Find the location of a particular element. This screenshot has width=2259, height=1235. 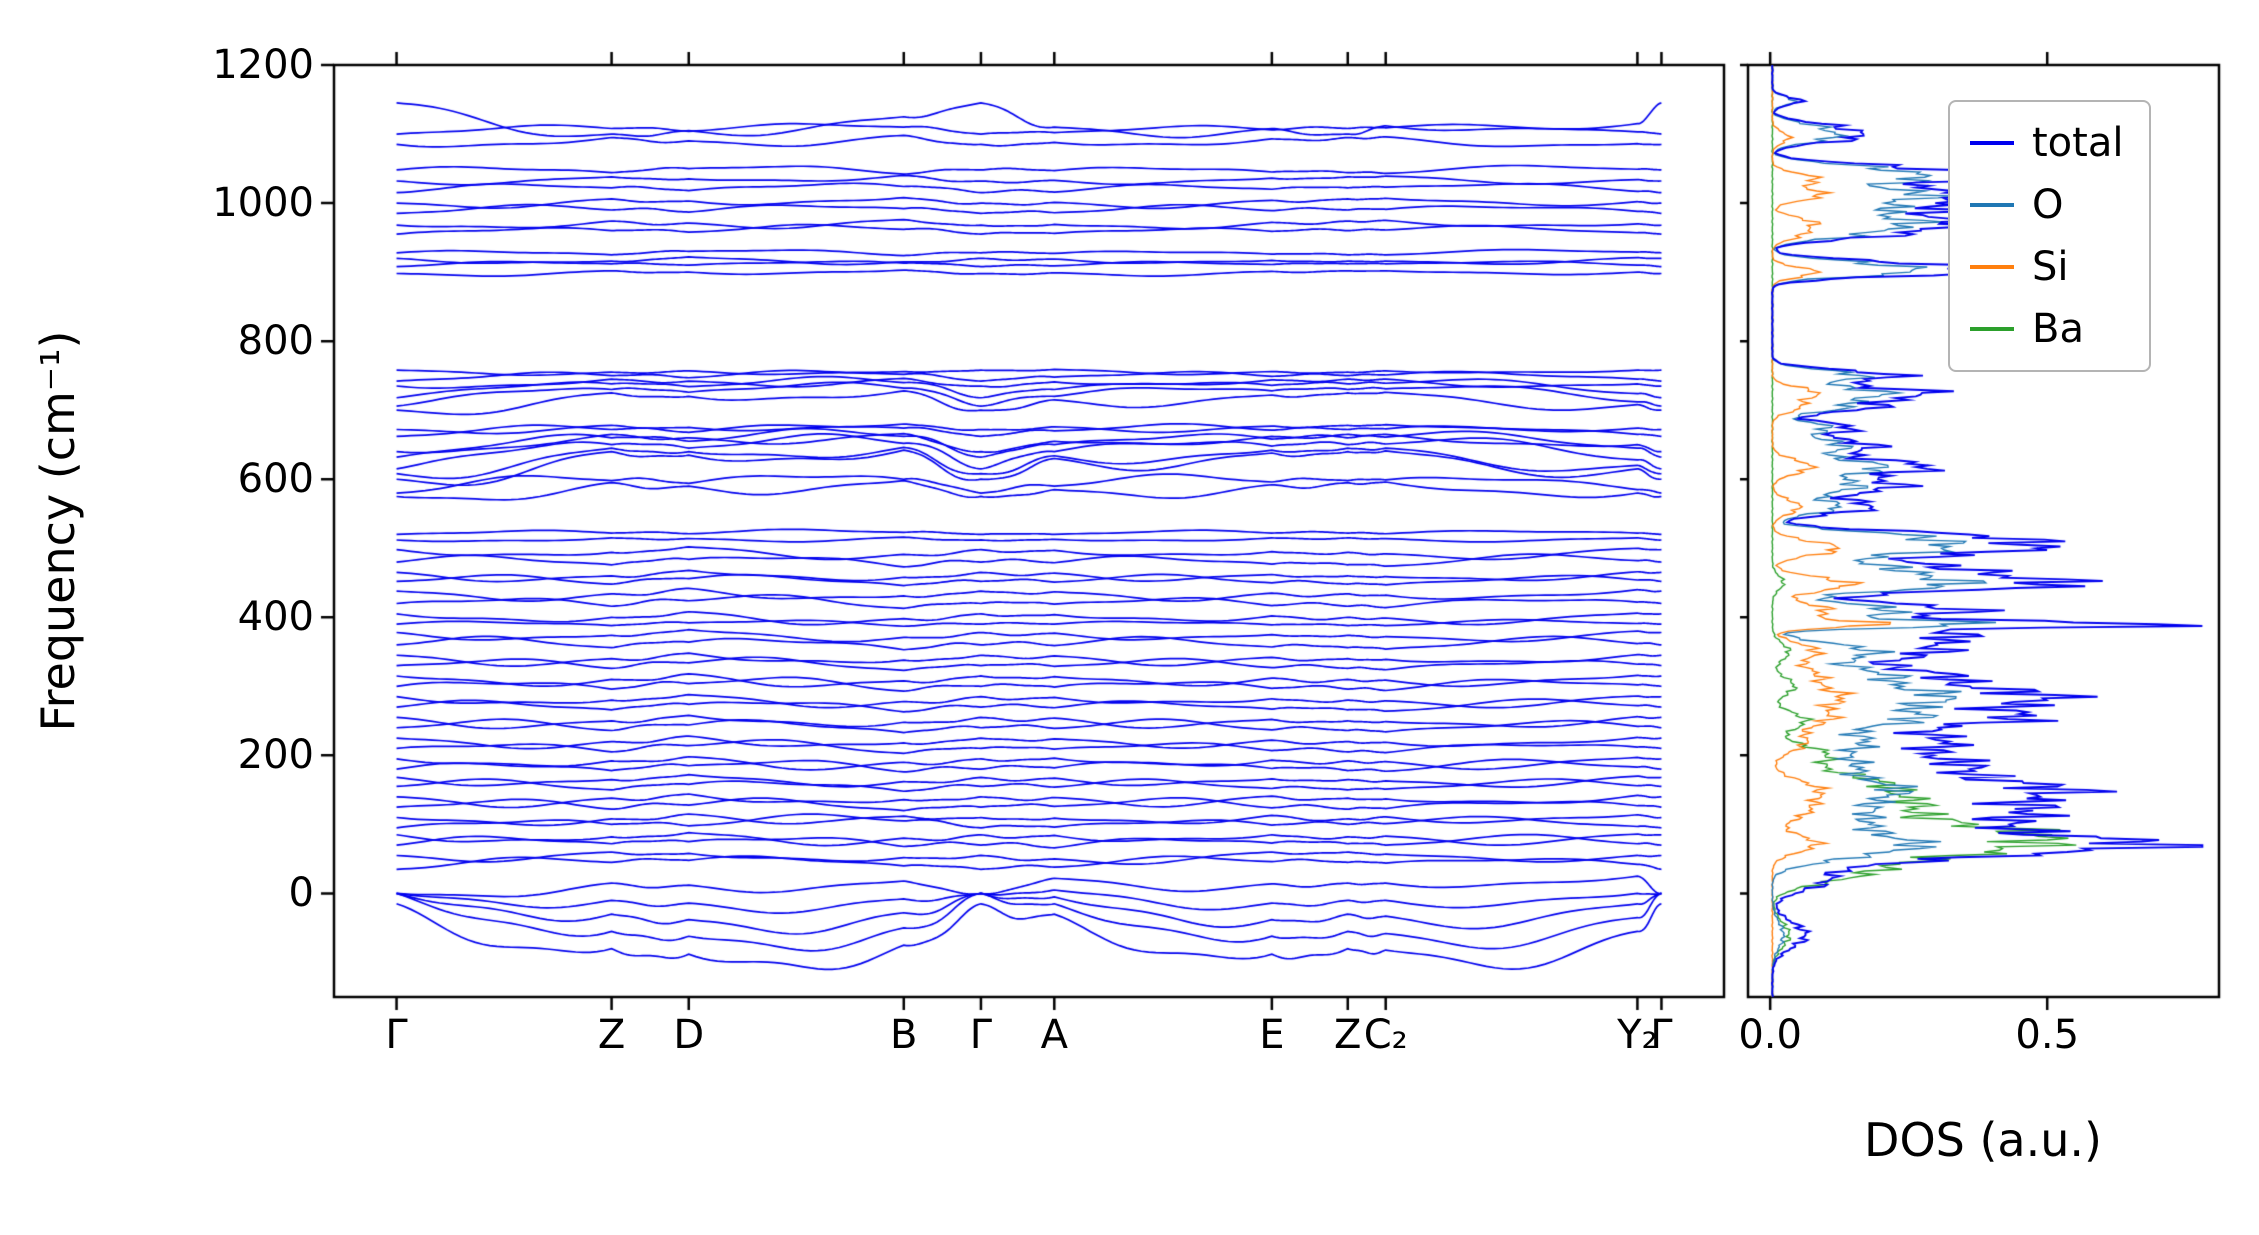

dos-x-tick-label-0.5: 0.5 is located at coordinates (2047, 1035).